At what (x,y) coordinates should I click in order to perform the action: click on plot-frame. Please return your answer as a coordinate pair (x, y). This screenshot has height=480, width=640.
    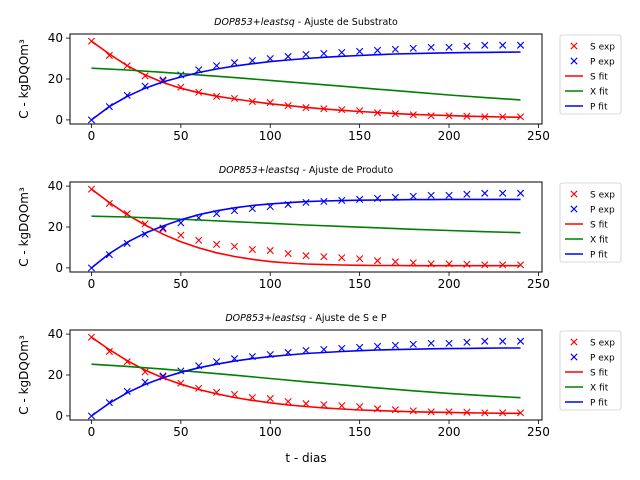
    Looking at the image, I should click on (306, 227).